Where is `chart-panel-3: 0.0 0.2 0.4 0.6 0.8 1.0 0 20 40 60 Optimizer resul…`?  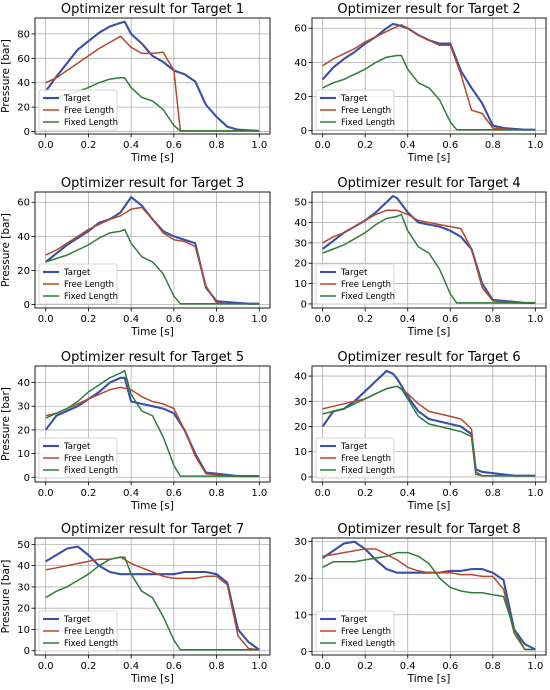 chart-panel-3: 0.0 0.2 0.4 0.6 0.8 1.0 0 20 40 60 Optimizer resul… is located at coordinates (135, 257).